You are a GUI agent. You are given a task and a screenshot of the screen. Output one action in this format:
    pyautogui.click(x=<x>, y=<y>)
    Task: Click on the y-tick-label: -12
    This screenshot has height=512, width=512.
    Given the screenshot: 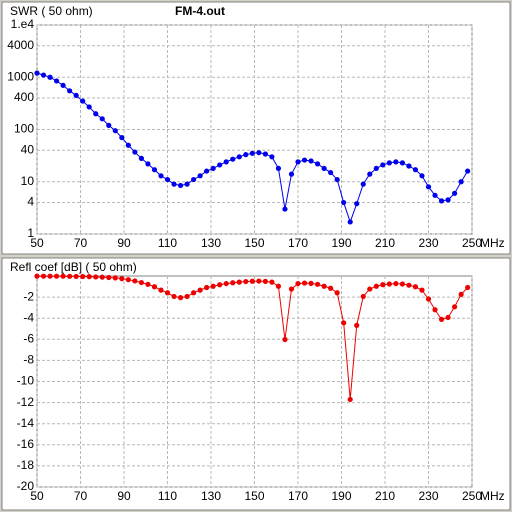 What is the action you would take?
    pyautogui.click(x=26, y=402)
    